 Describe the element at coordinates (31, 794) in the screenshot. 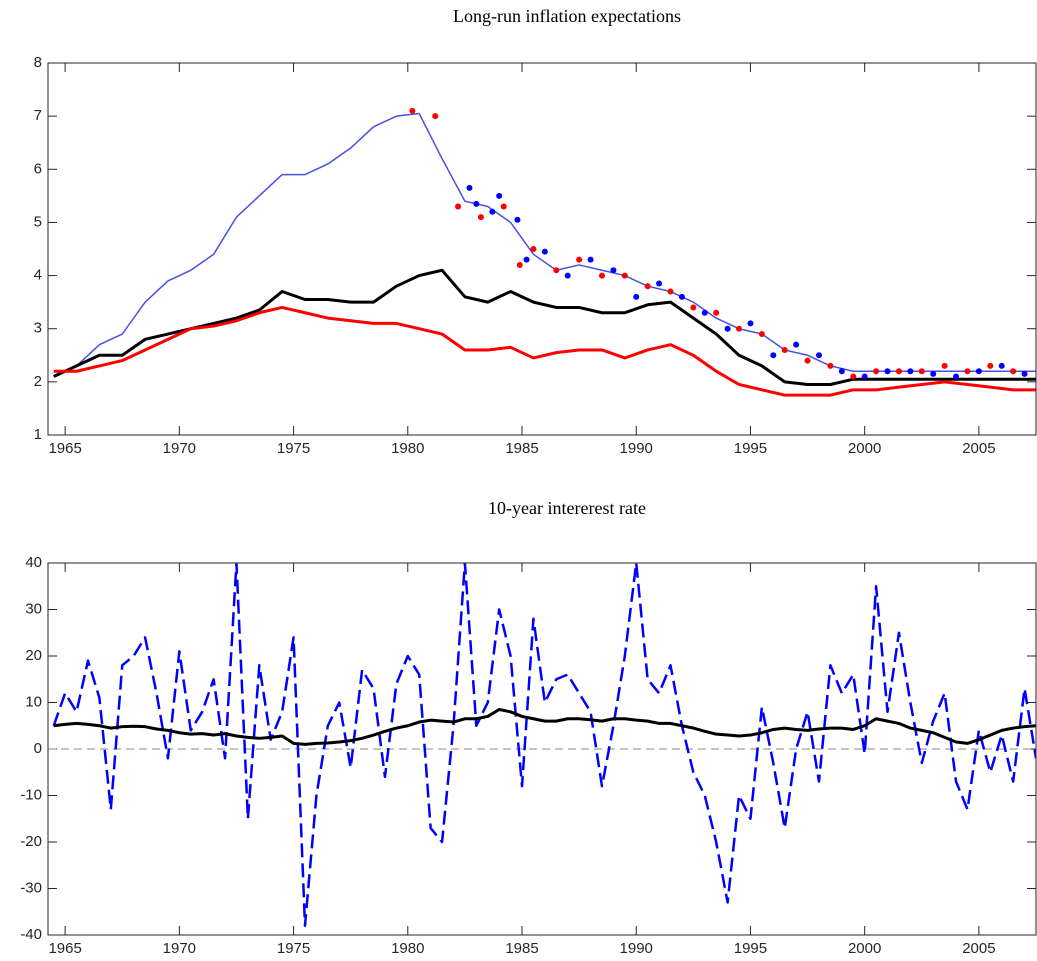

I see `y-tick-label: -10` at that location.